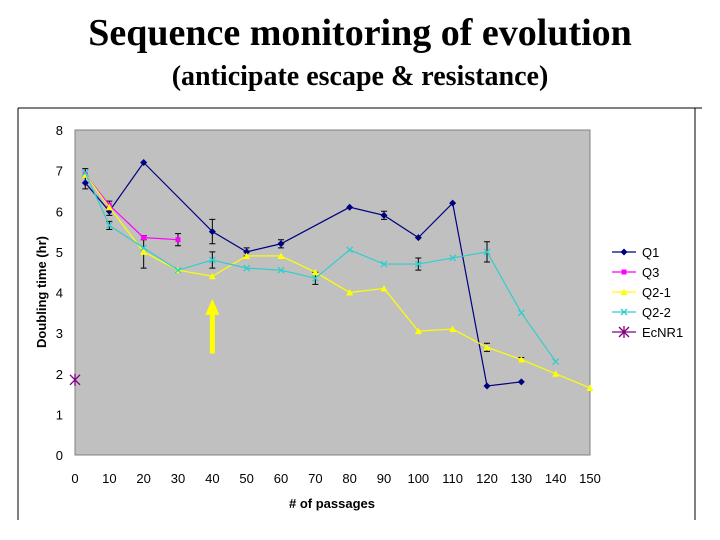 The image size is (720, 540). I want to click on page-subtitle: (anticipate escape & resistance), so click(360, 76).